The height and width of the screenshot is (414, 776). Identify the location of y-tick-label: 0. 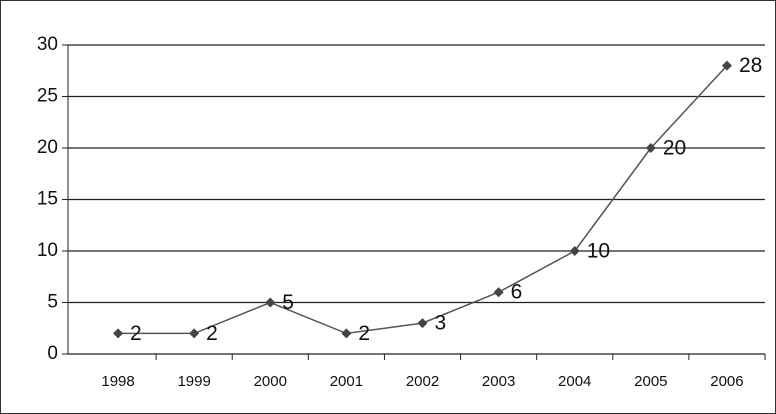
(52, 353).